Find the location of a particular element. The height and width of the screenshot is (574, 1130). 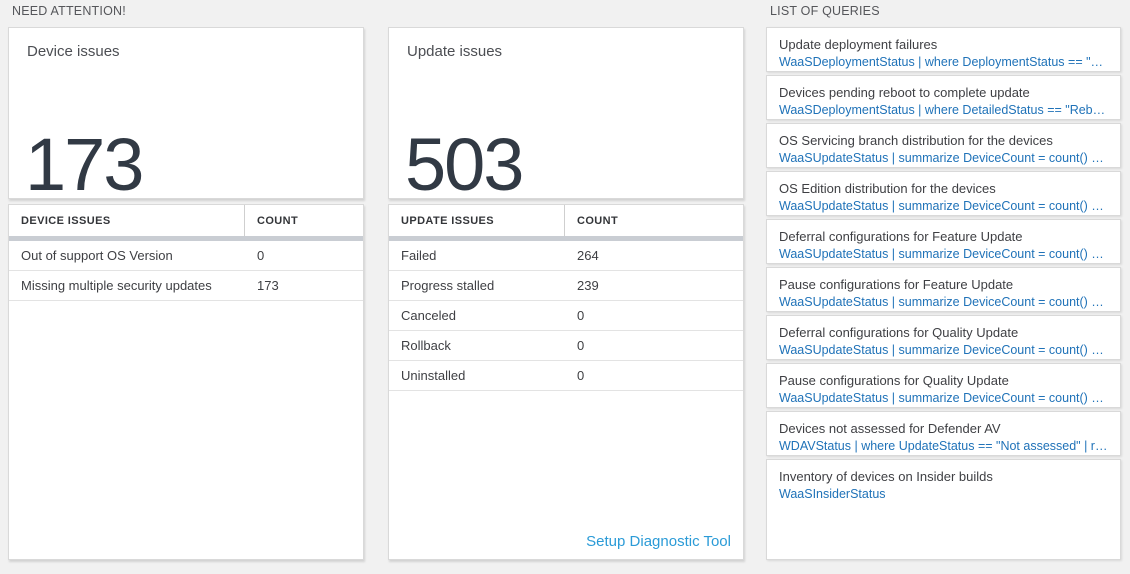

table-row-count: 173 is located at coordinates (268, 285).